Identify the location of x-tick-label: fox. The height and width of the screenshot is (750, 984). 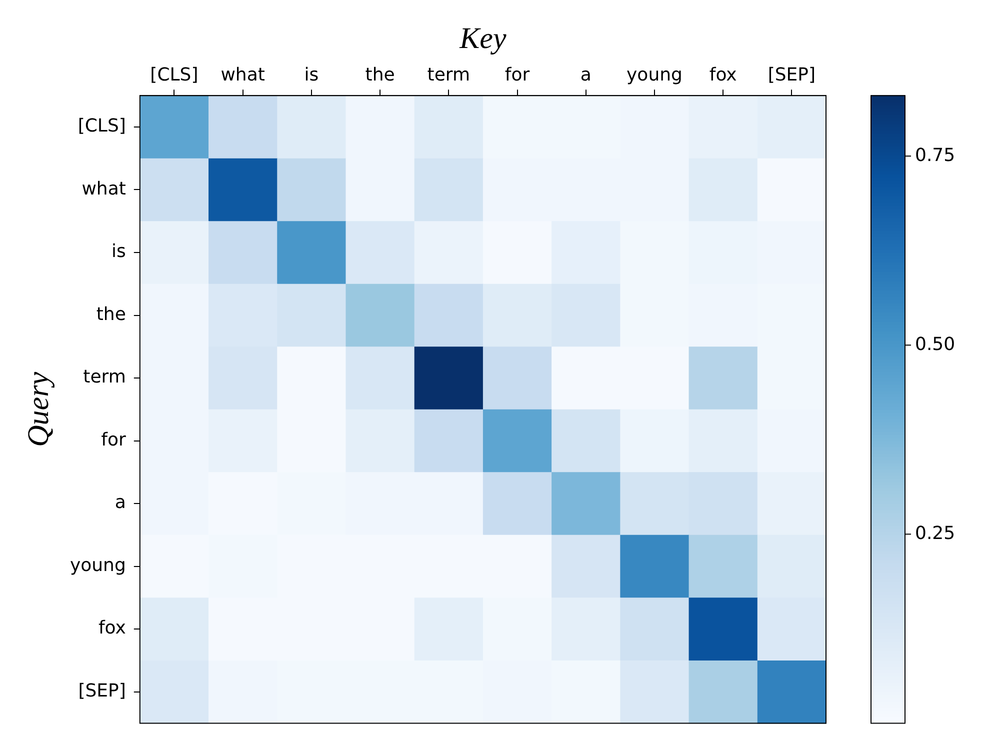
(723, 75).